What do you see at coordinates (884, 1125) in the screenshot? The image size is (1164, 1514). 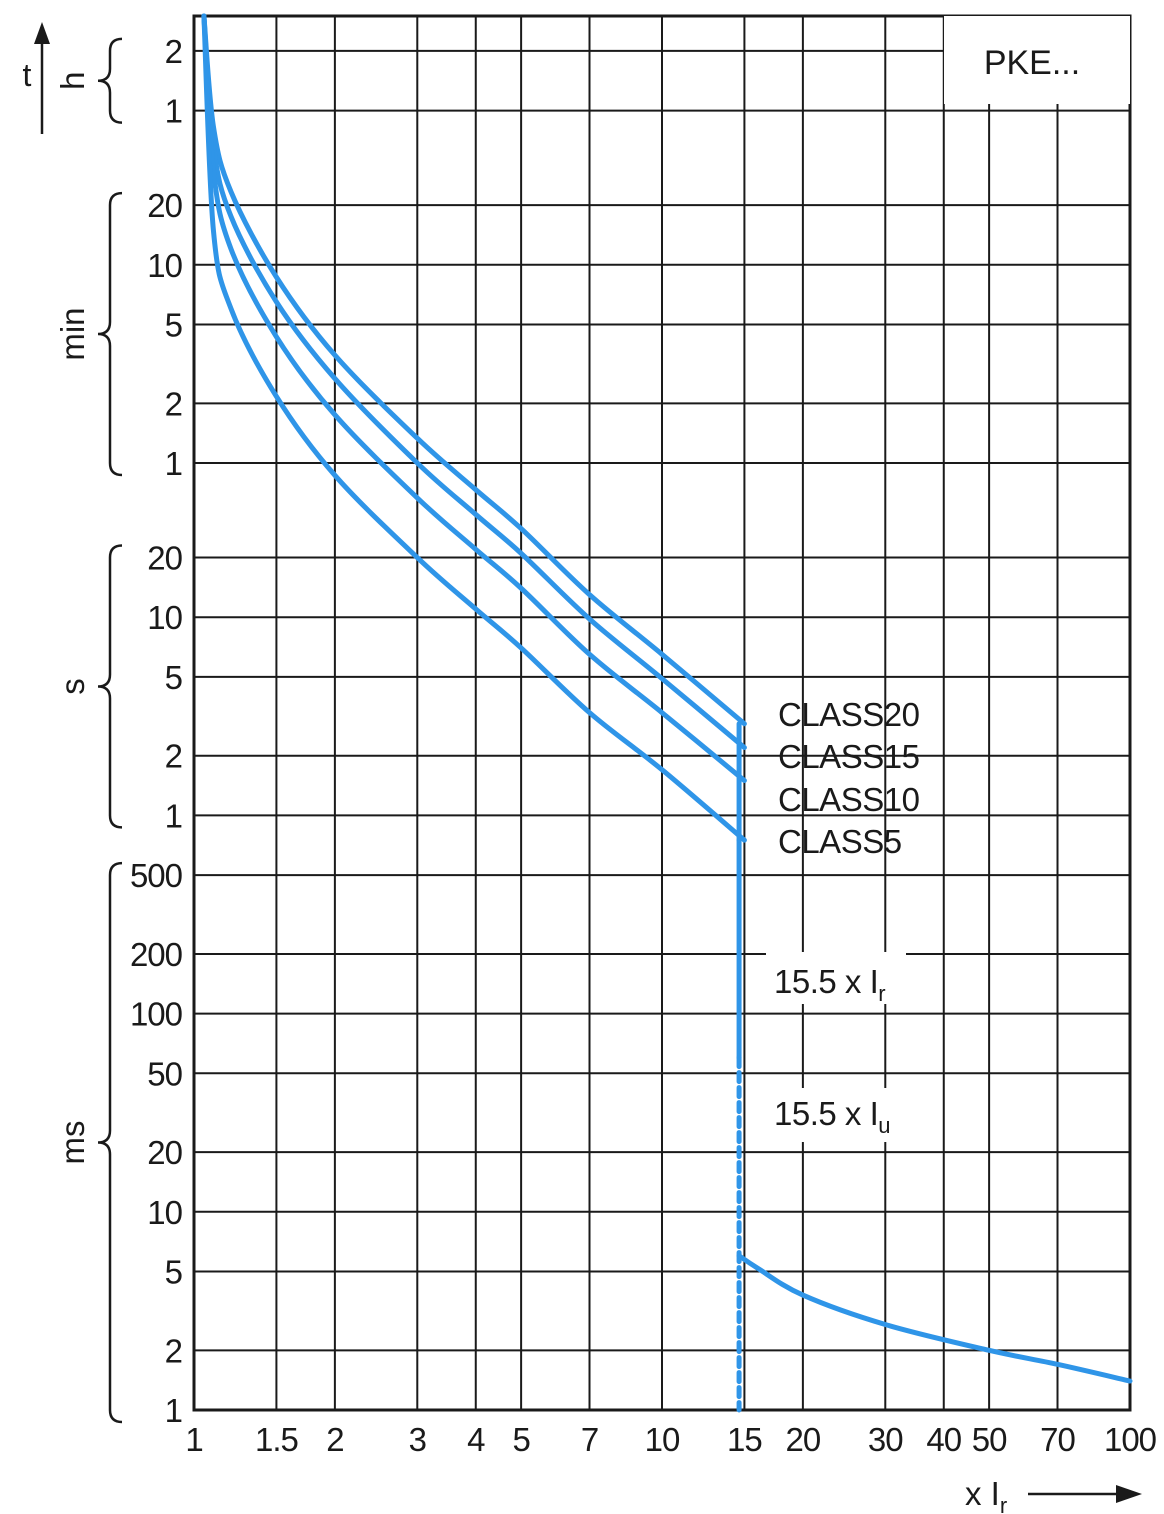 I see `label-15-5-iu-sub: u` at bounding box center [884, 1125].